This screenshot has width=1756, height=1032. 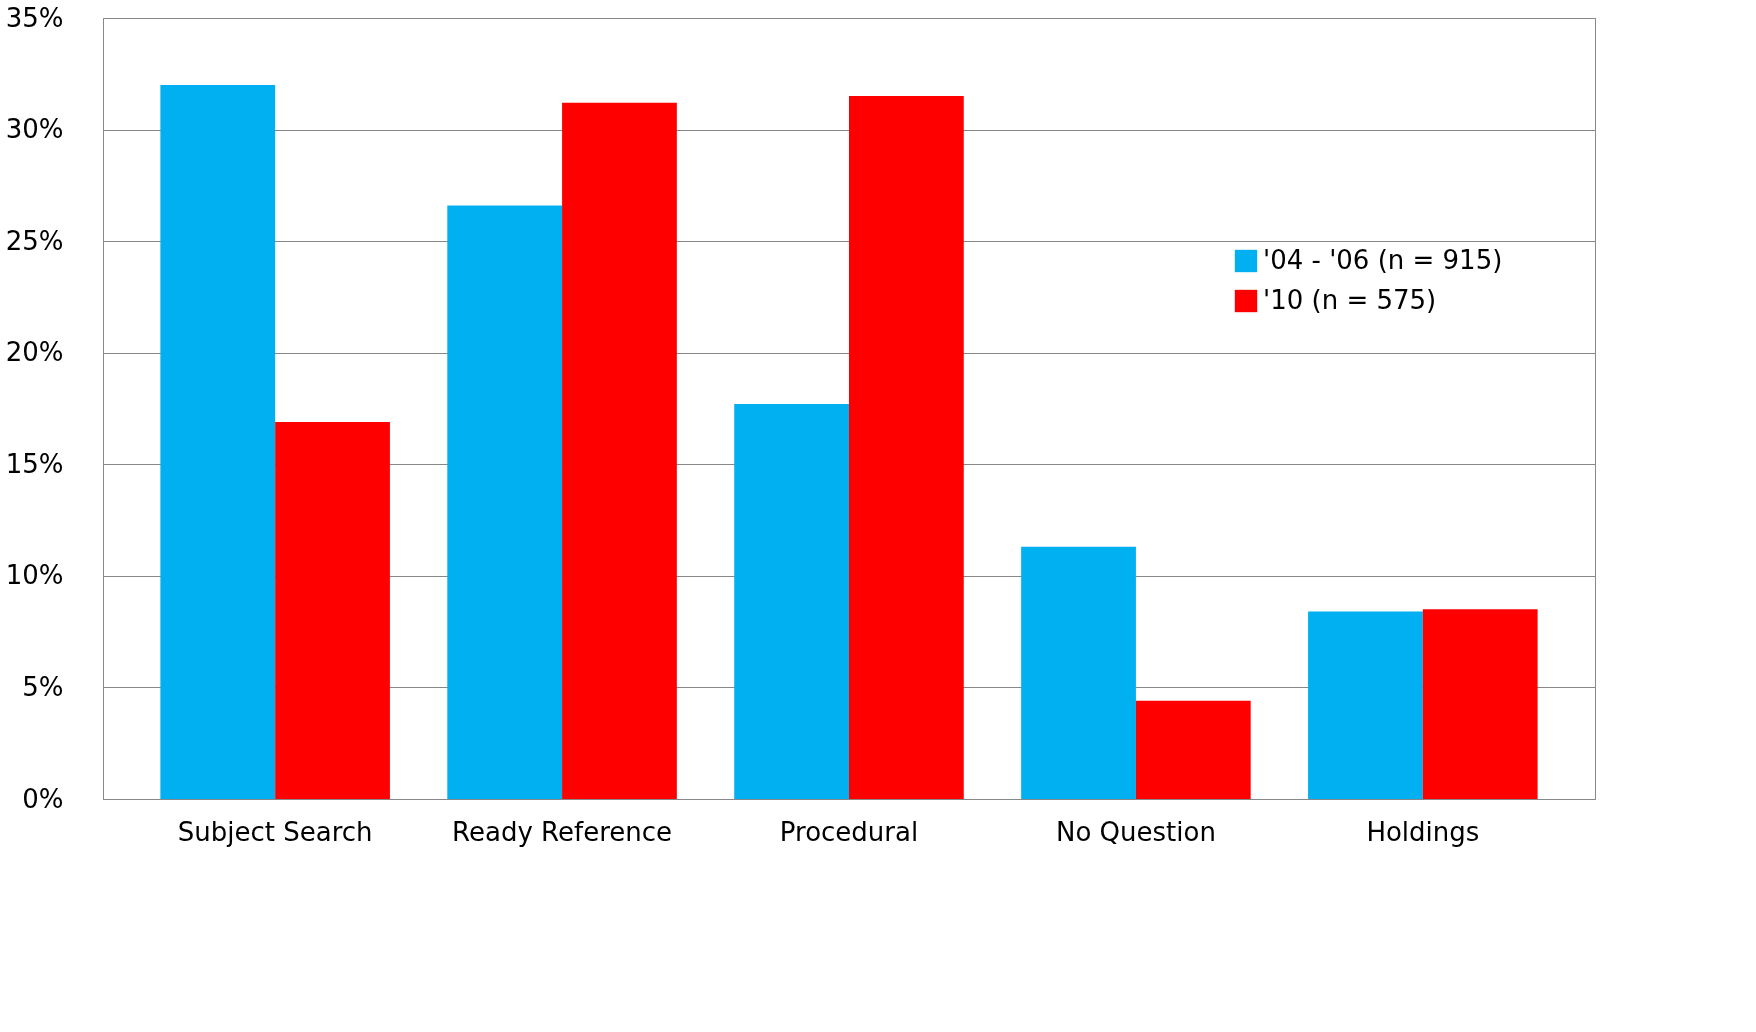 I want to click on y-tick-label: 10%, so click(x=34, y=575).